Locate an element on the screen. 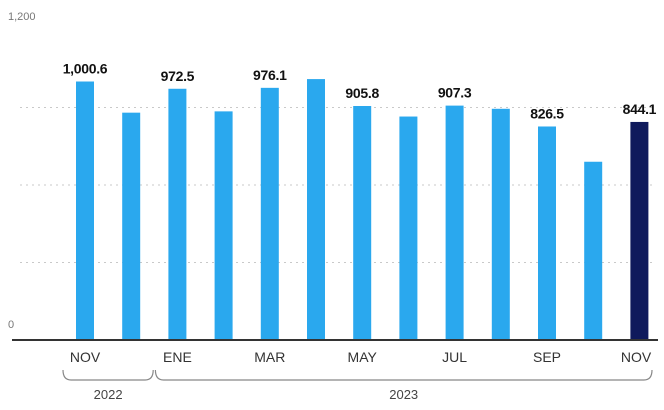 This screenshot has height=410, width=664. data-label-4: 976.1 is located at coordinates (270, 75).